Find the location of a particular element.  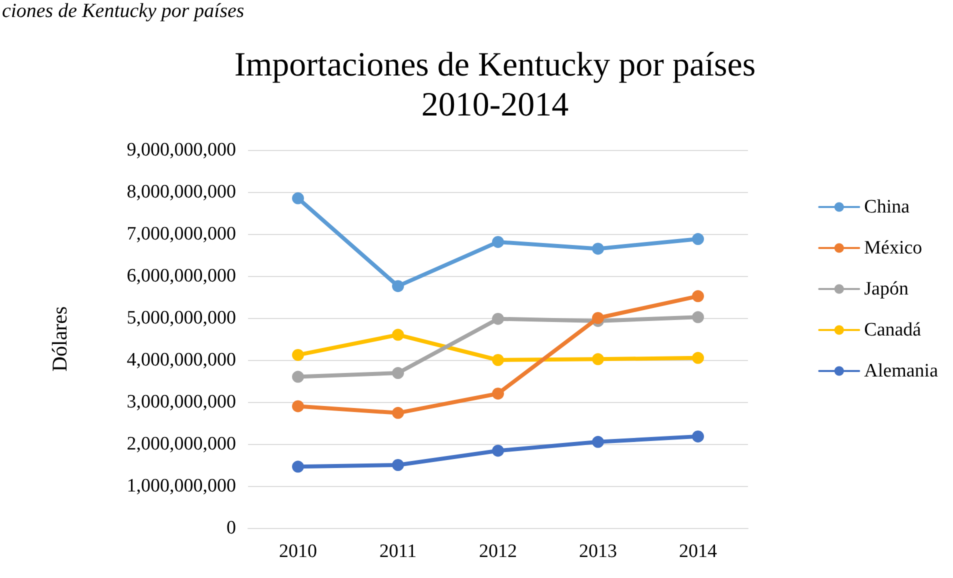

x-tick-label: 2014 is located at coordinates (698, 551).